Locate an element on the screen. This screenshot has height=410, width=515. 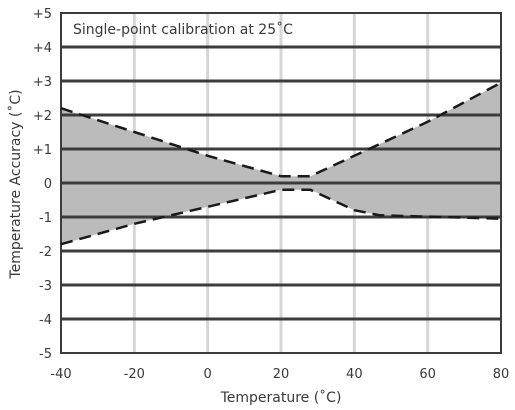
y-tick-label: +4 is located at coordinates (42, 48).